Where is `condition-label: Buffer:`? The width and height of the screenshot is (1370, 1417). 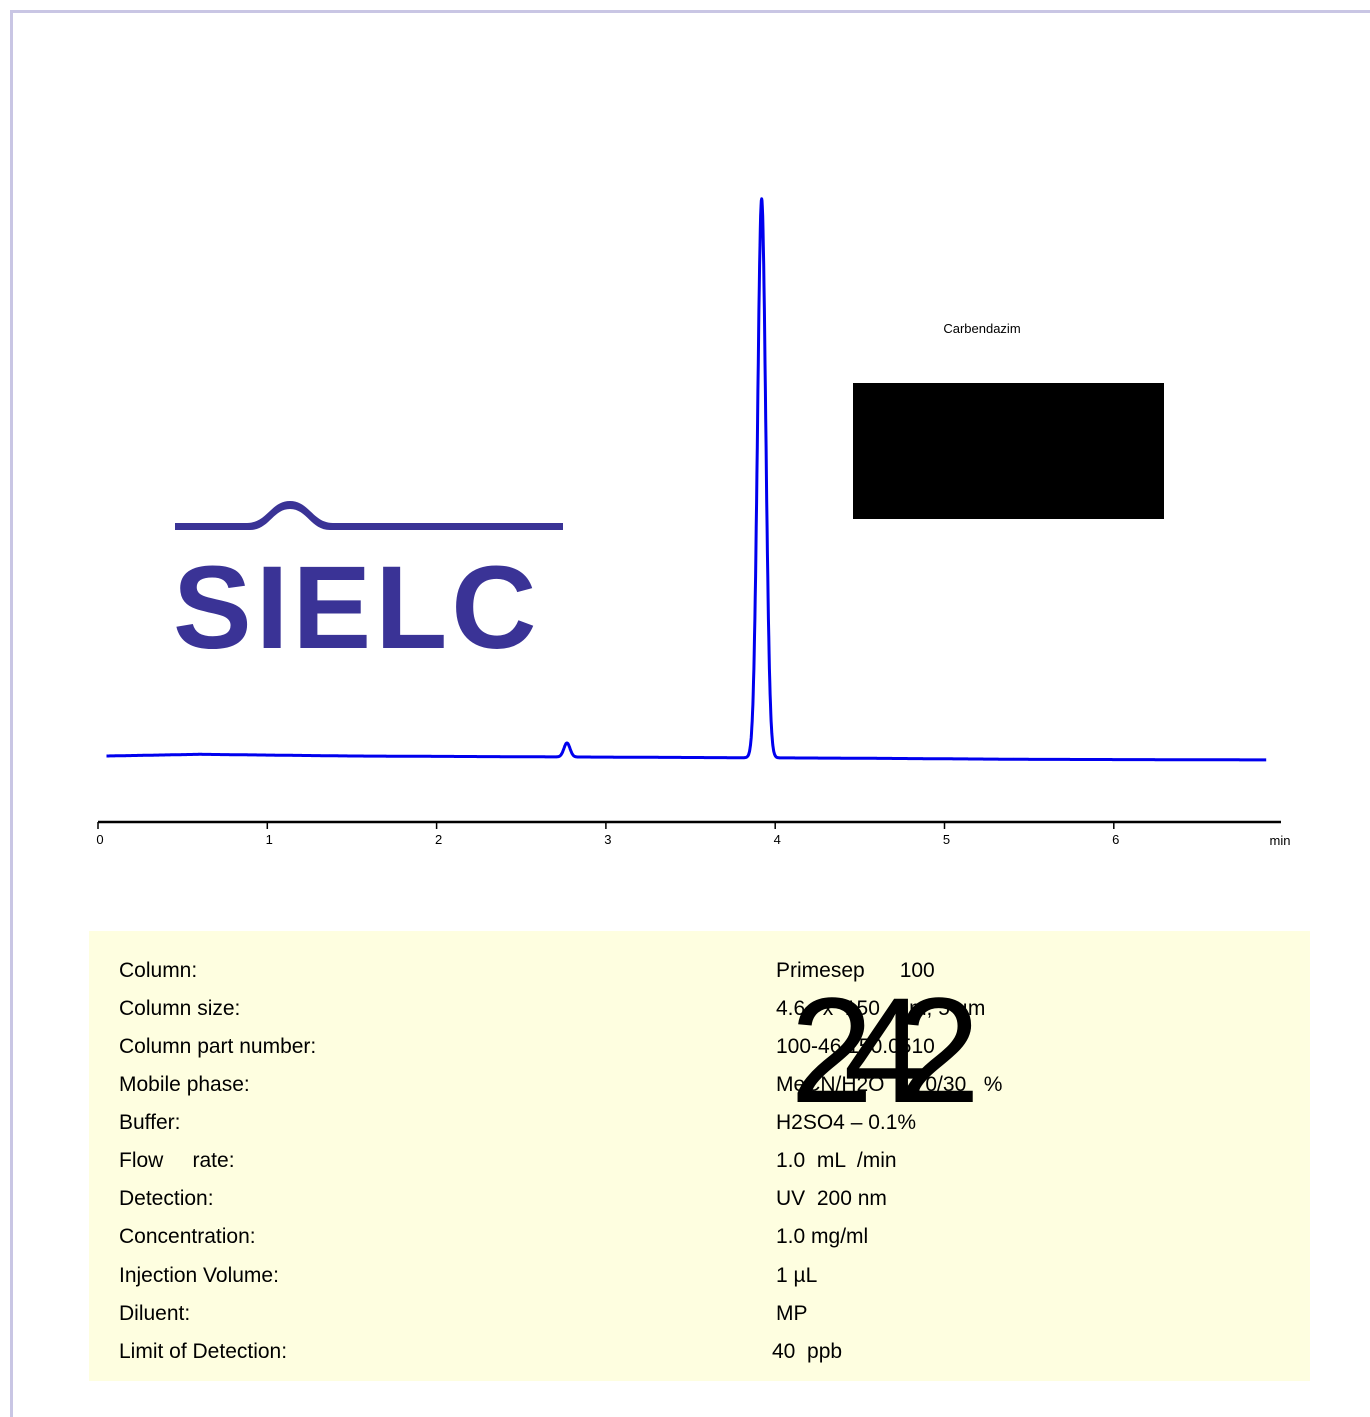 condition-label: Buffer: is located at coordinates (150, 1122).